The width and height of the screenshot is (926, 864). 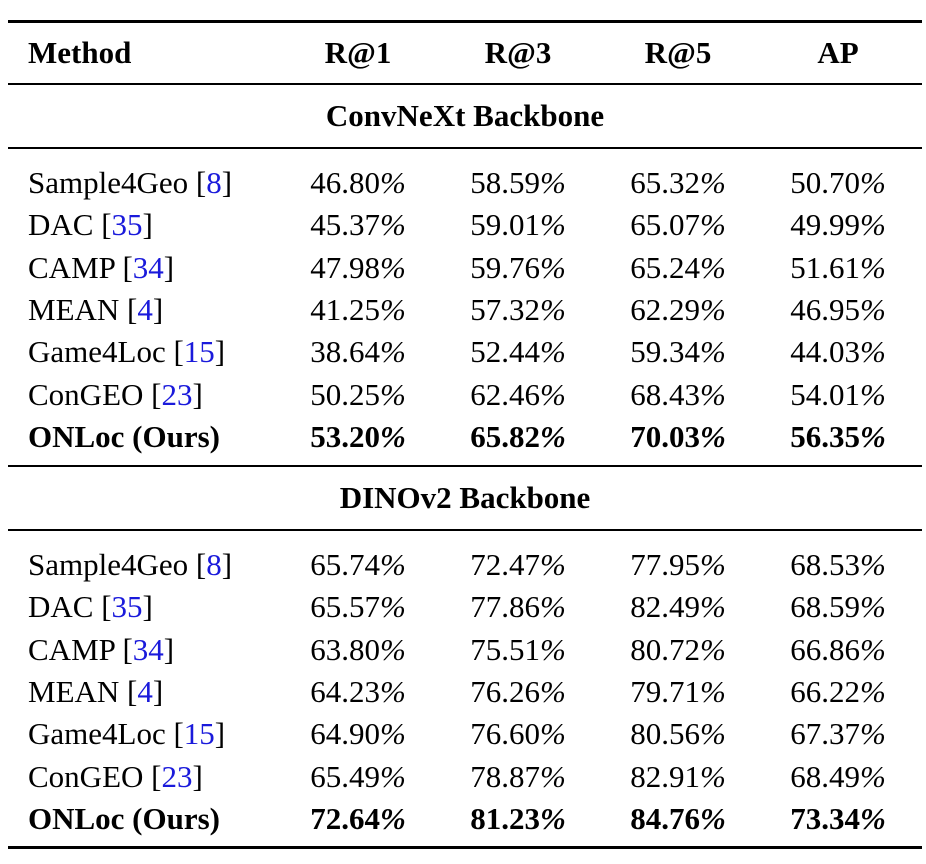 I want to click on value-r1: 64.90%, so click(x=358, y=734).